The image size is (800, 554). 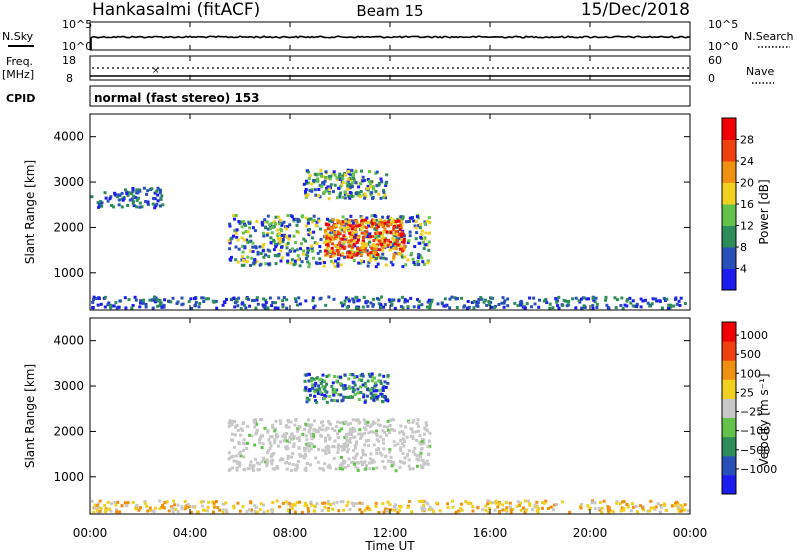 What do you see at coordinates (398, 35) in the screenshot?
I see `nsky-panel: N.Sky 10^5 10^0 10^5 10^0 N.Search` at bounding box center [398, 35].